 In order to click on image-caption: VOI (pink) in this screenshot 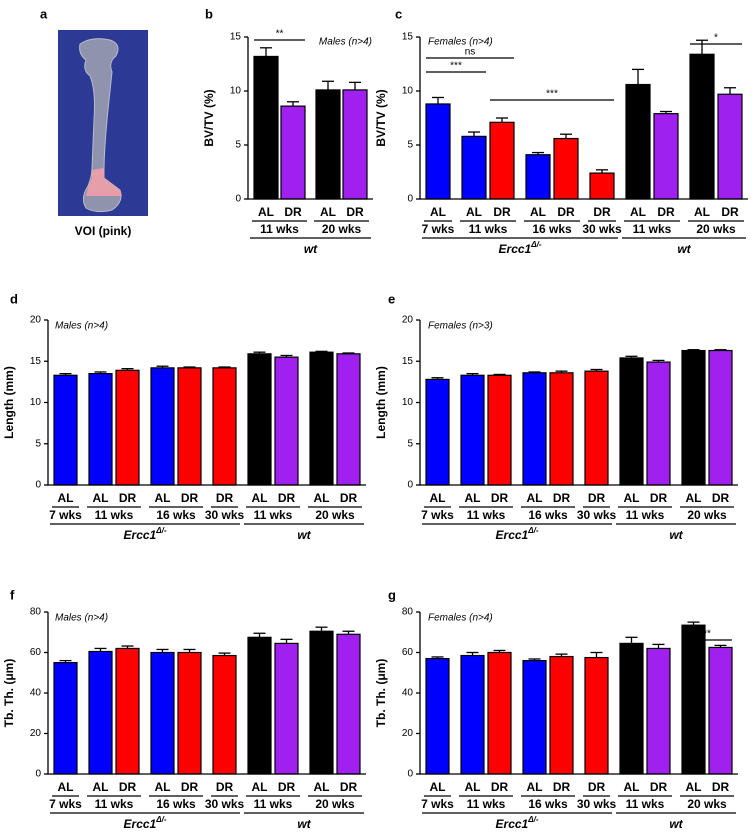, I will do `click(103, 231)`.